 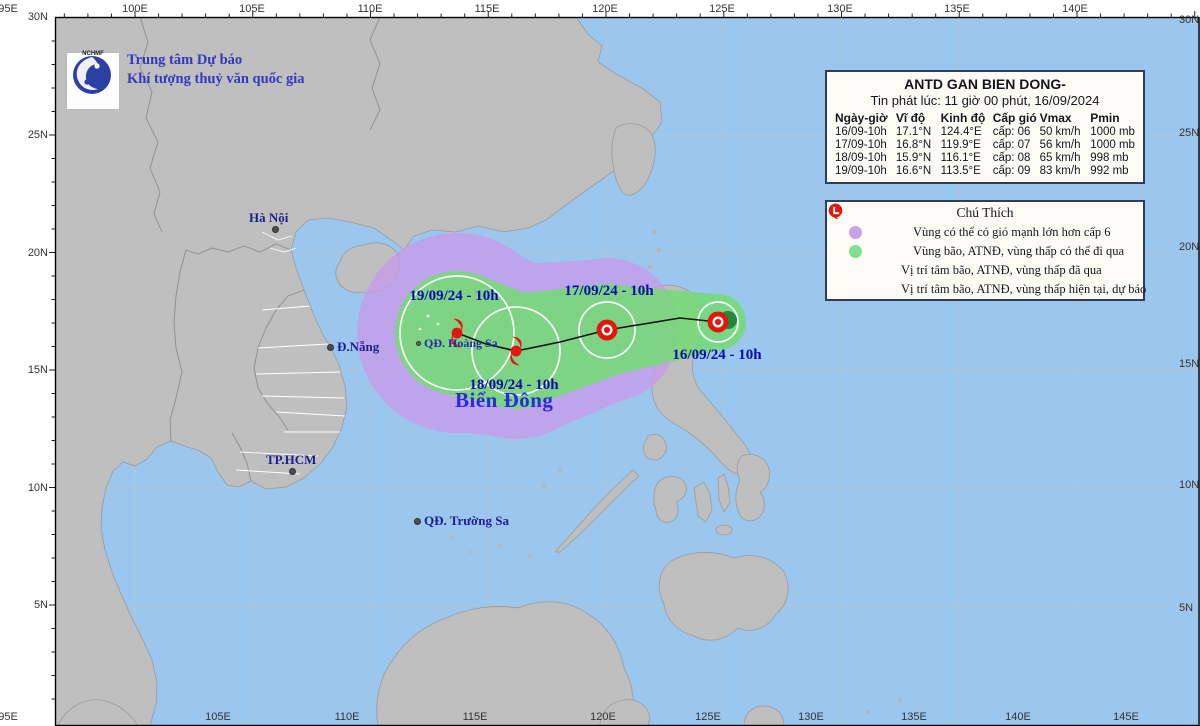 What do you see at coordinates (913, 145) in the screenshot?
I see `cell: 16.8°N` at bounding box center [913, 145].